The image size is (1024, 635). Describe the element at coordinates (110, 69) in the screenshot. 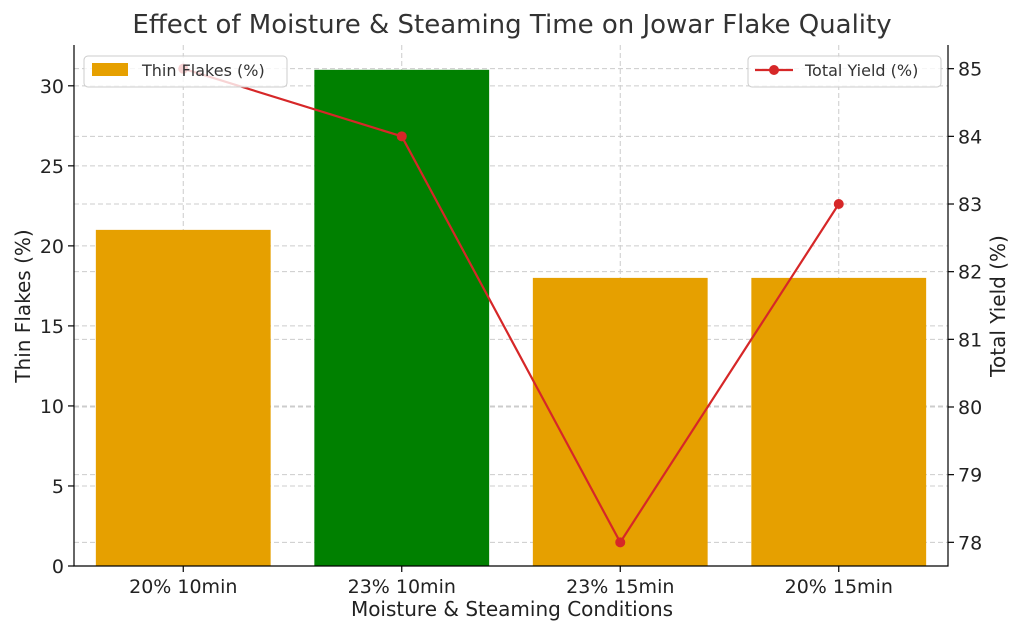

I see `bar-legend-swatch` at that location.